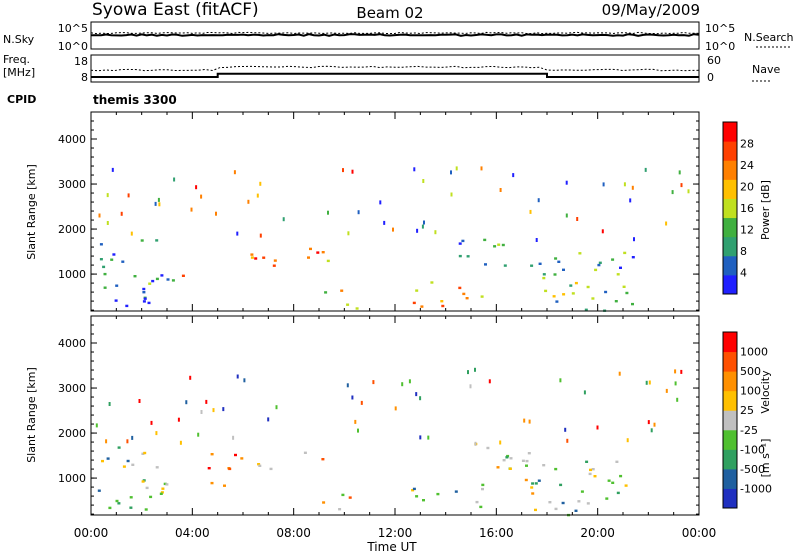 This screenshot has width=800, height=554. What do you see at coordinates (765, 210) in the screenshot?
I see `power-colorbar-label: Power [dB]` at bounding box center [765, 210].